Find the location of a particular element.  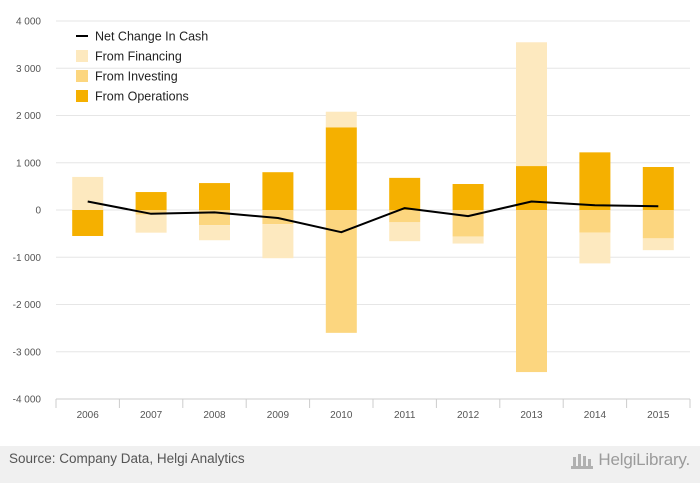

brand-logo: HelgiLibrary. is located at coordinates (630, 460).